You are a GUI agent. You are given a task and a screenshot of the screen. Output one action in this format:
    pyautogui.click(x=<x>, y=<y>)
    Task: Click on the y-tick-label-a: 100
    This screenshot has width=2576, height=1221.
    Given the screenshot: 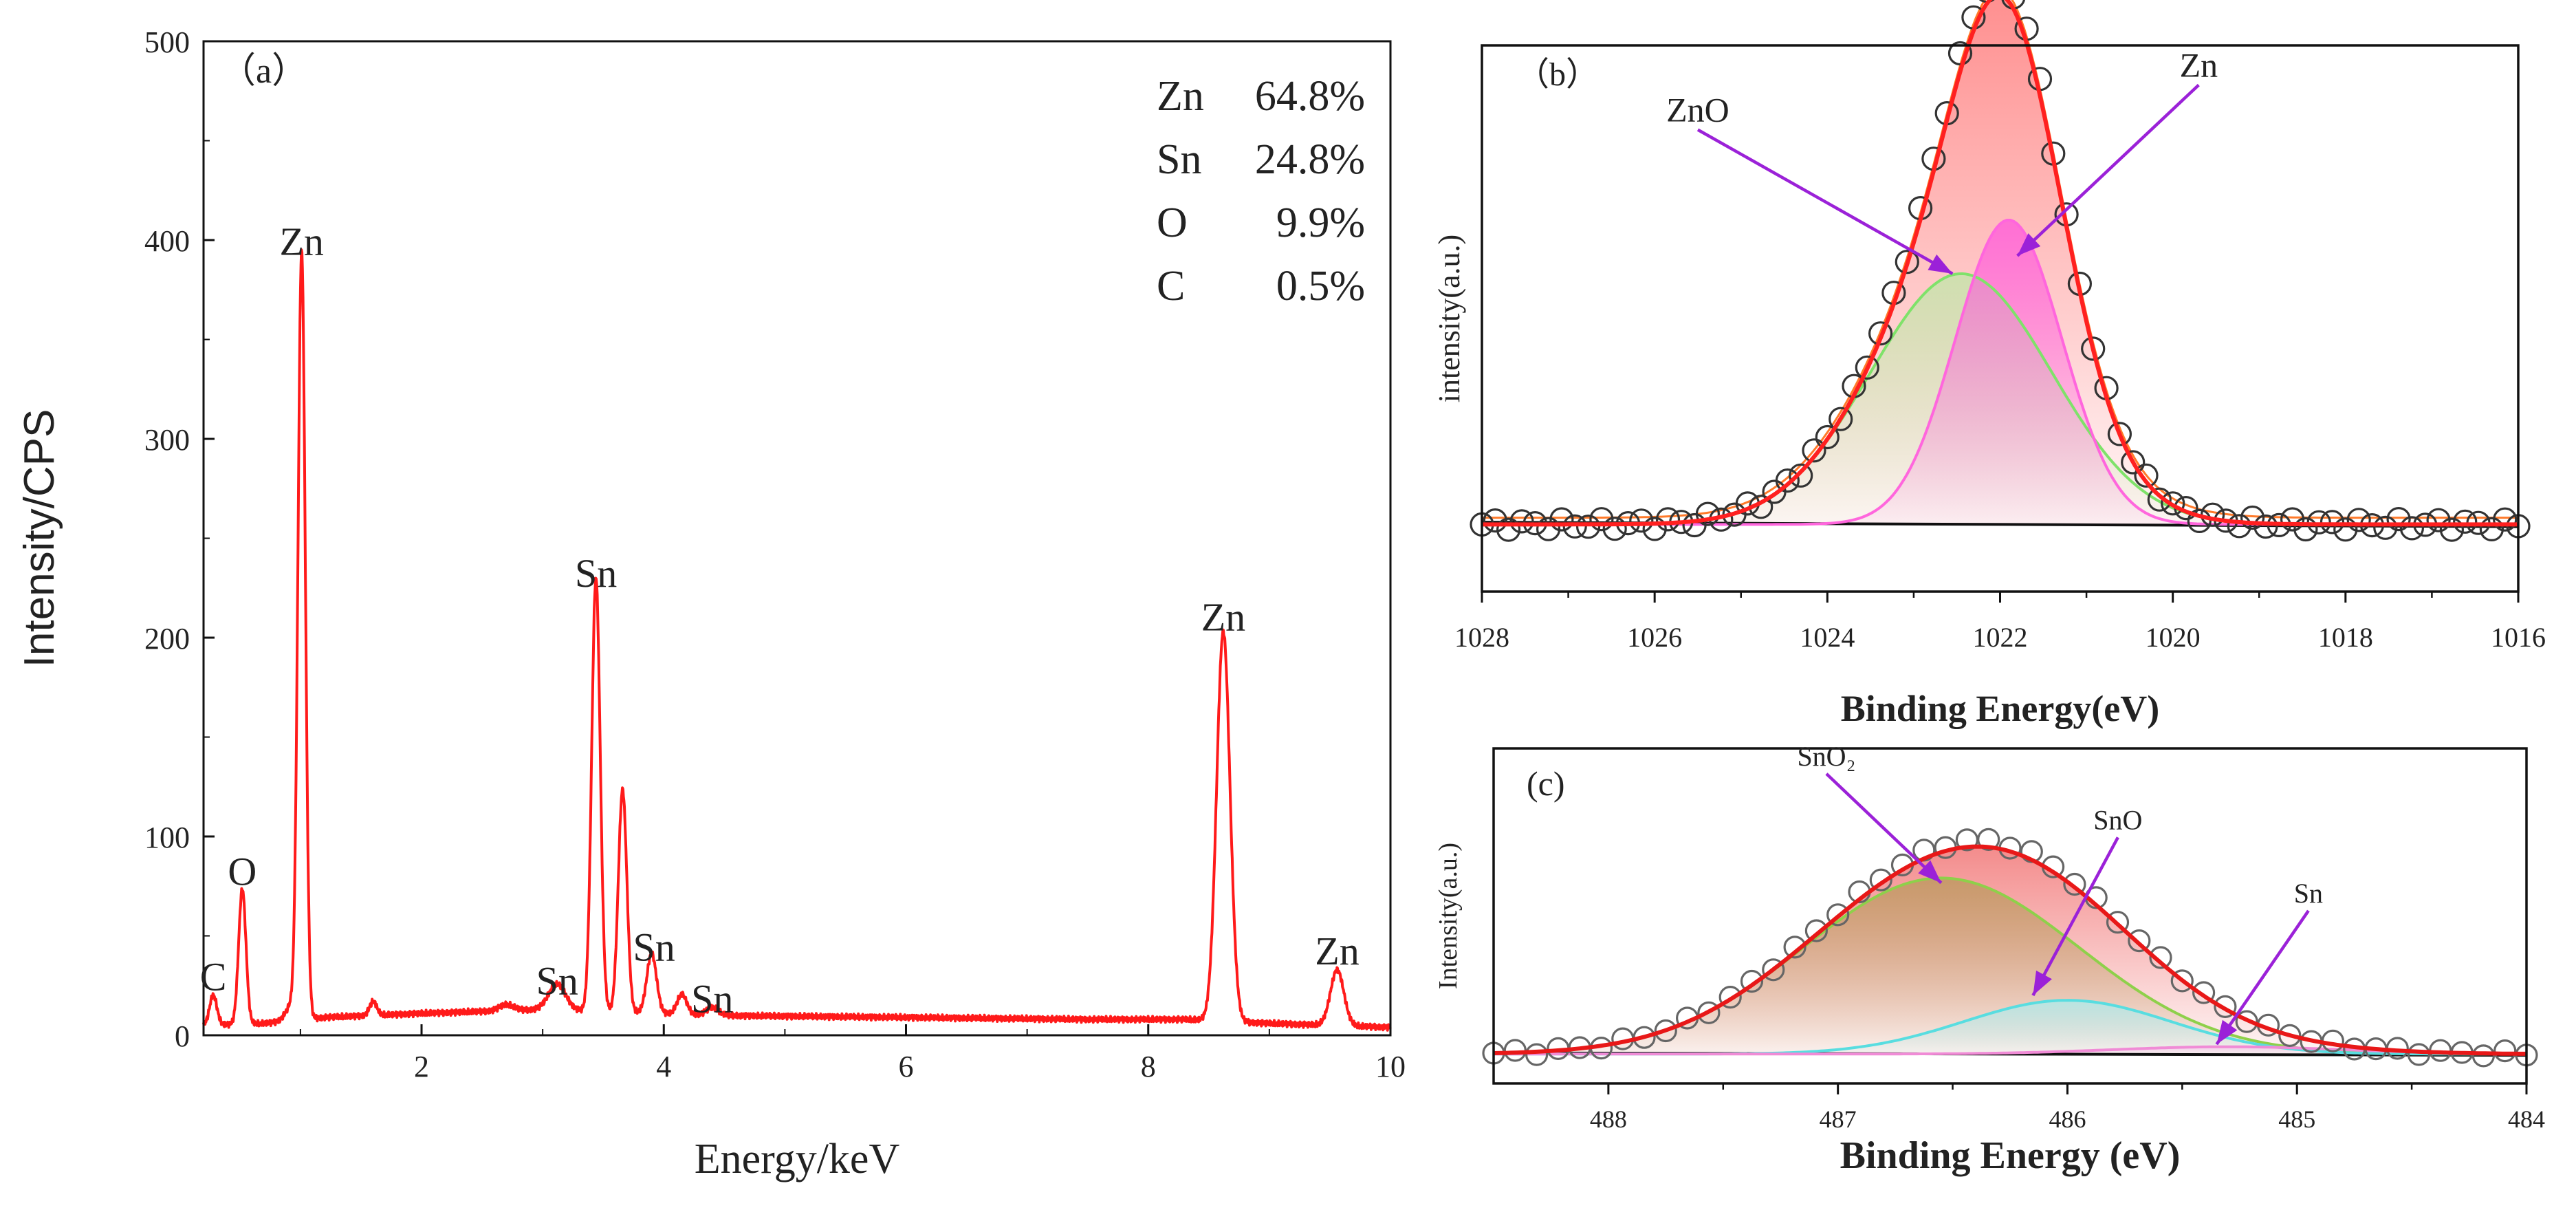 What is the action you would take?
    pyautogui.click(x=167, y=837)
    